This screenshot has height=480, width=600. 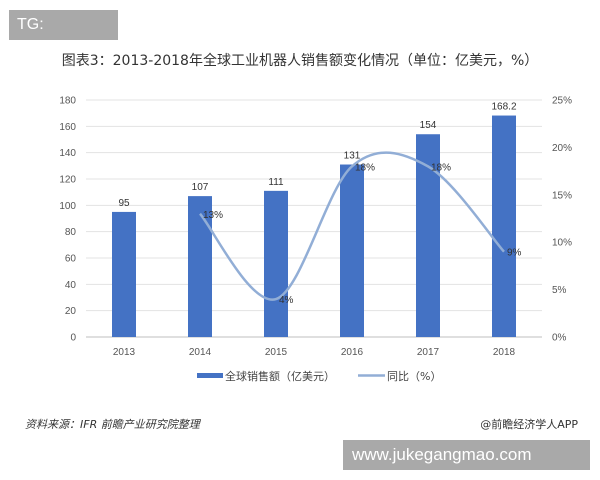 I want to click on watermark-bottom: www.jukegangmao.com, so click(x=466, y=455).